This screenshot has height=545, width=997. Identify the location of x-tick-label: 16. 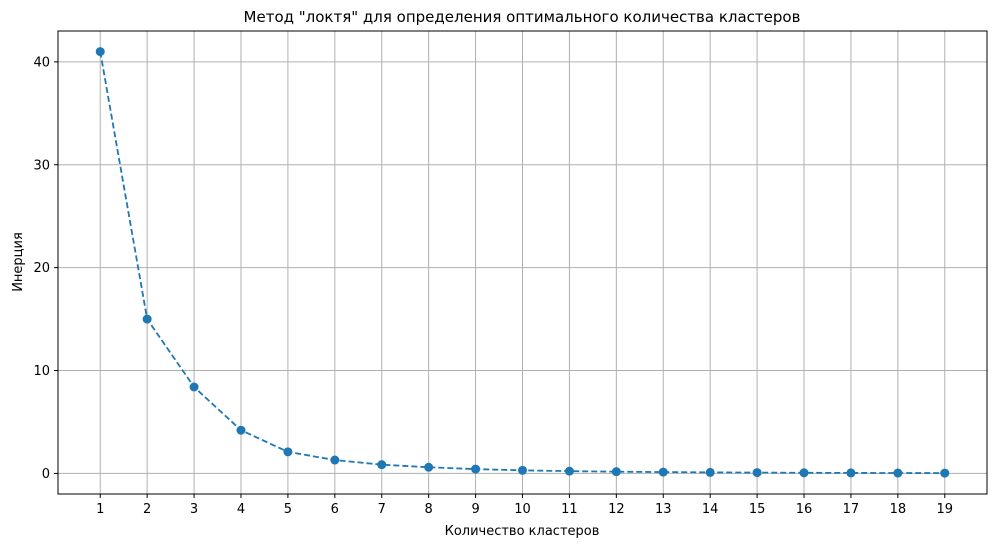
(804, 509).